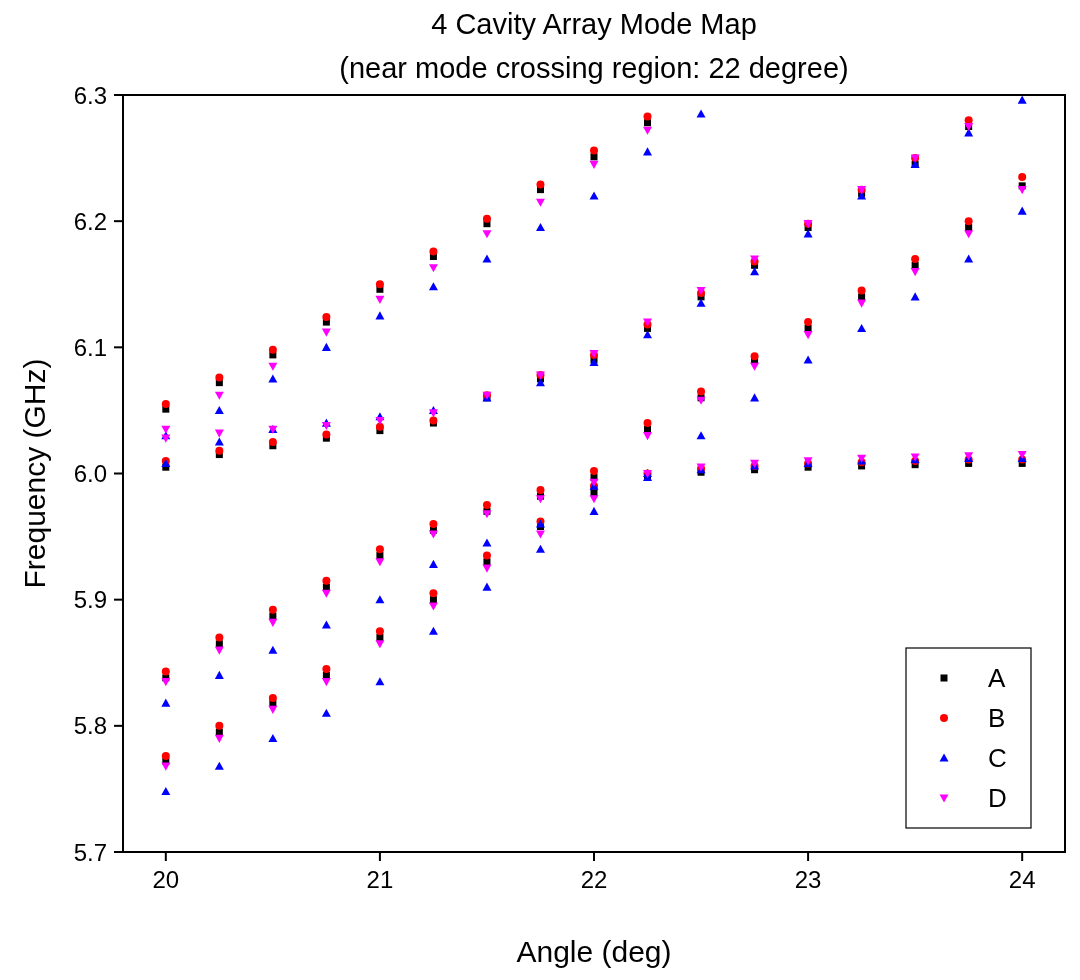  What do you see at coordinates (90, 221) in the screenshot?
I see `y-tick-label: 6.2` at bounding box center [90, 221].